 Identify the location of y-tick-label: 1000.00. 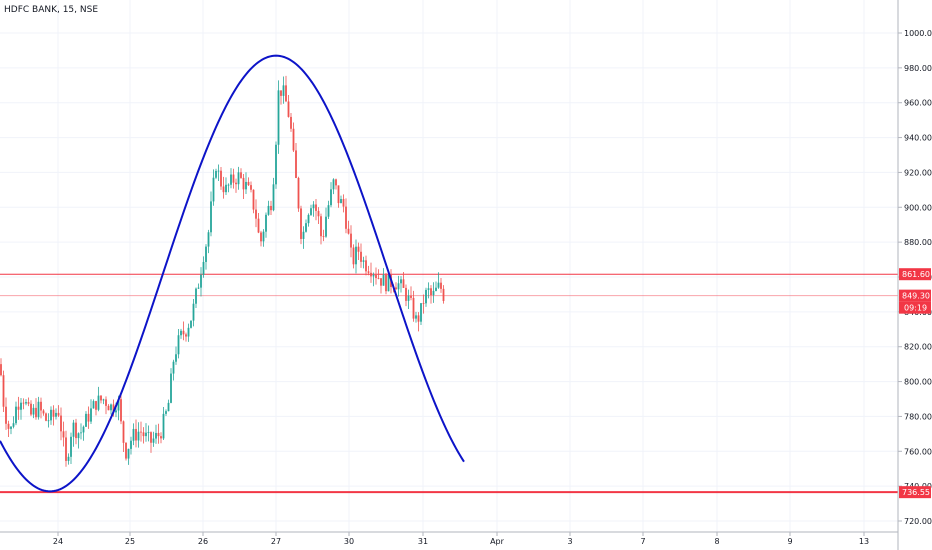
(918, 33).